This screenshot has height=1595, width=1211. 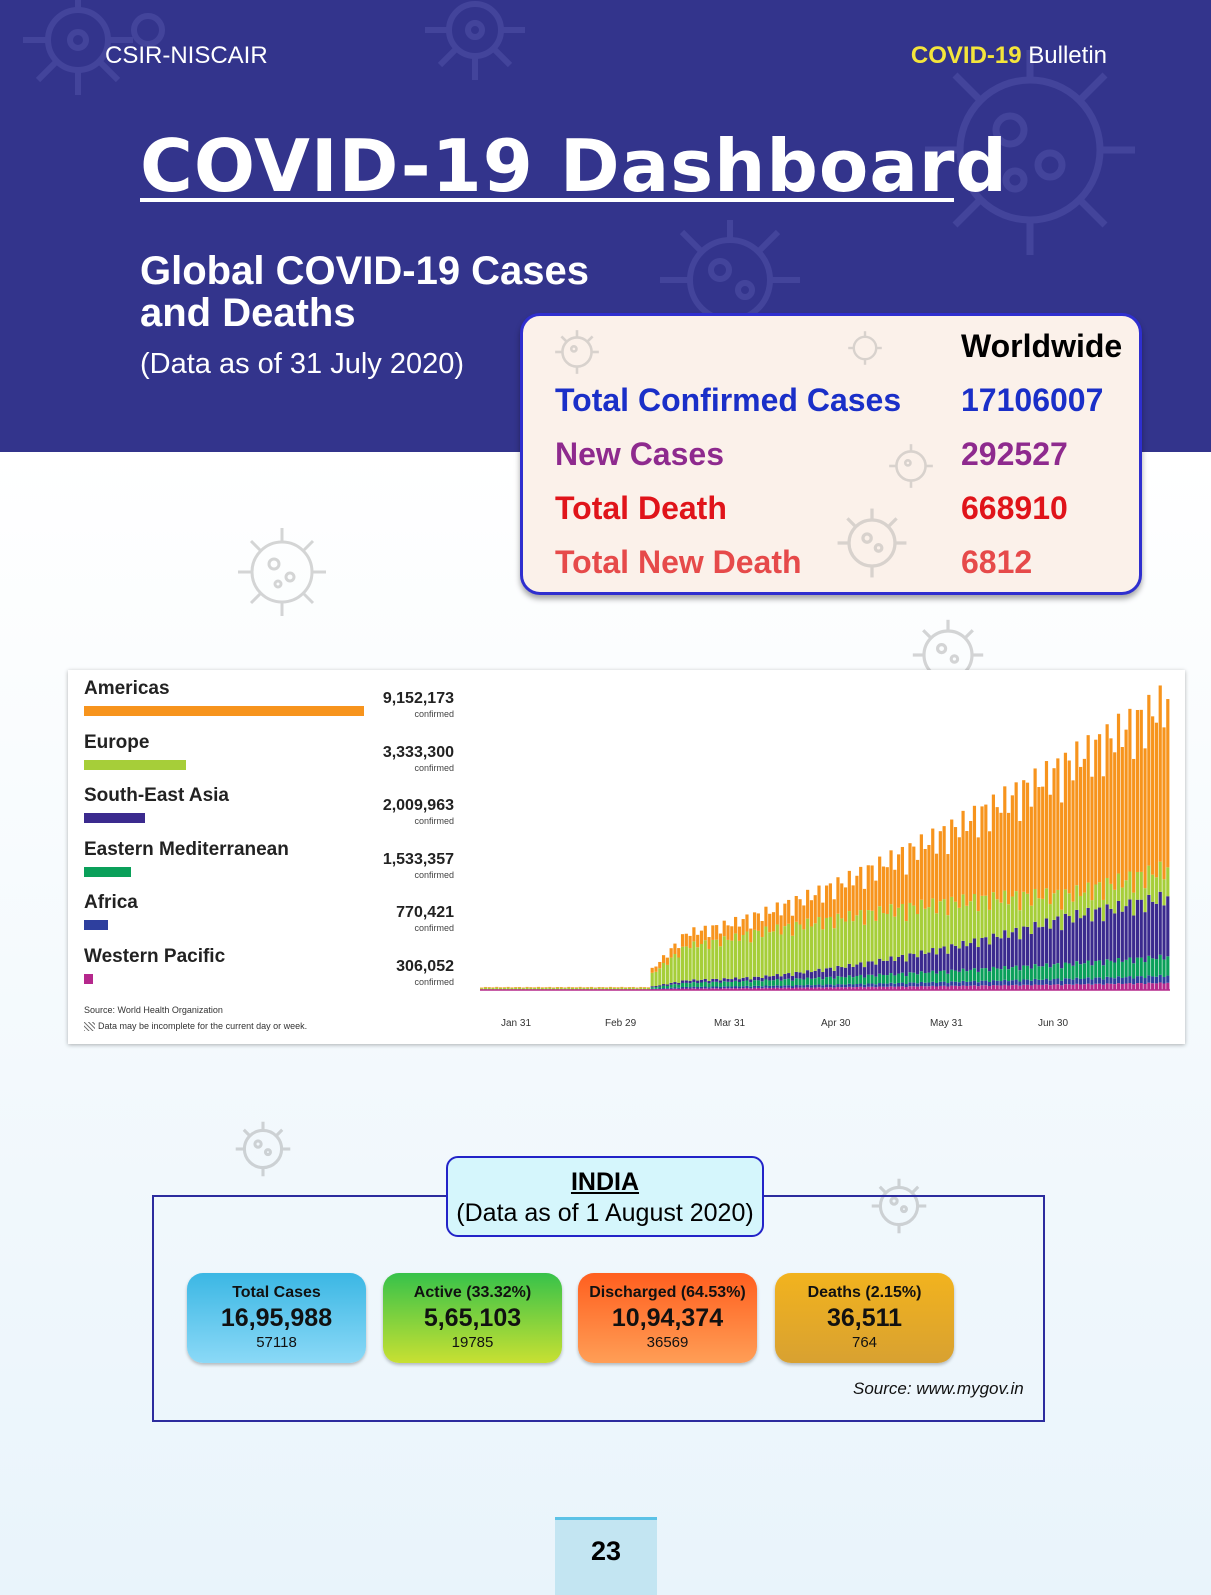 I want to click on stat-label: Deaths (2.15%), so click(x=864, y=1292).